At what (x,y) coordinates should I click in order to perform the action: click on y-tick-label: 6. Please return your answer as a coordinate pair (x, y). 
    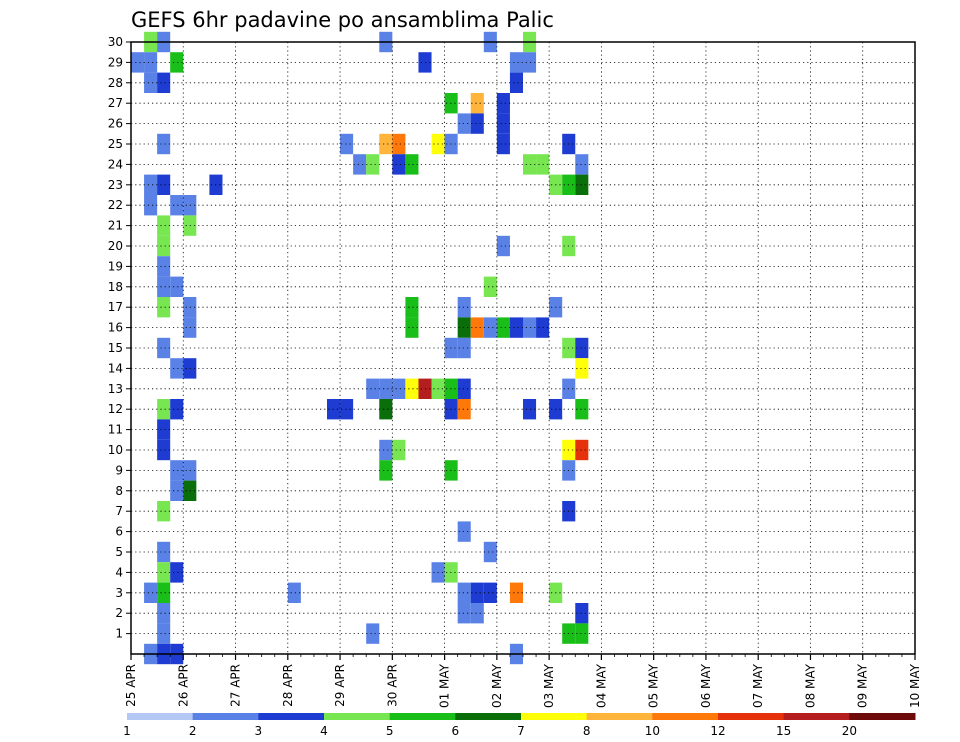
    Looking at the image, I should click on (119, 532).